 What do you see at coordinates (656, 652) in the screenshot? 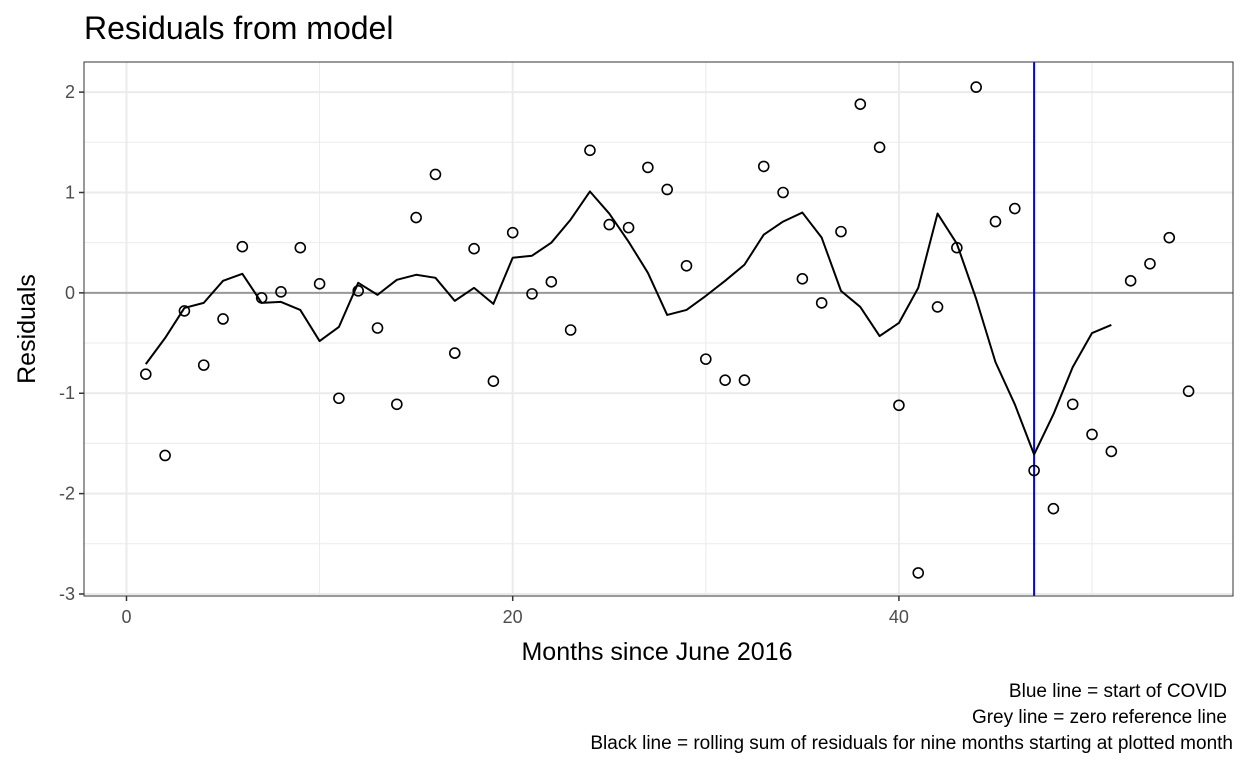
I see `x-axis-title: Months since June 2016` at bounding box center [656, 652].